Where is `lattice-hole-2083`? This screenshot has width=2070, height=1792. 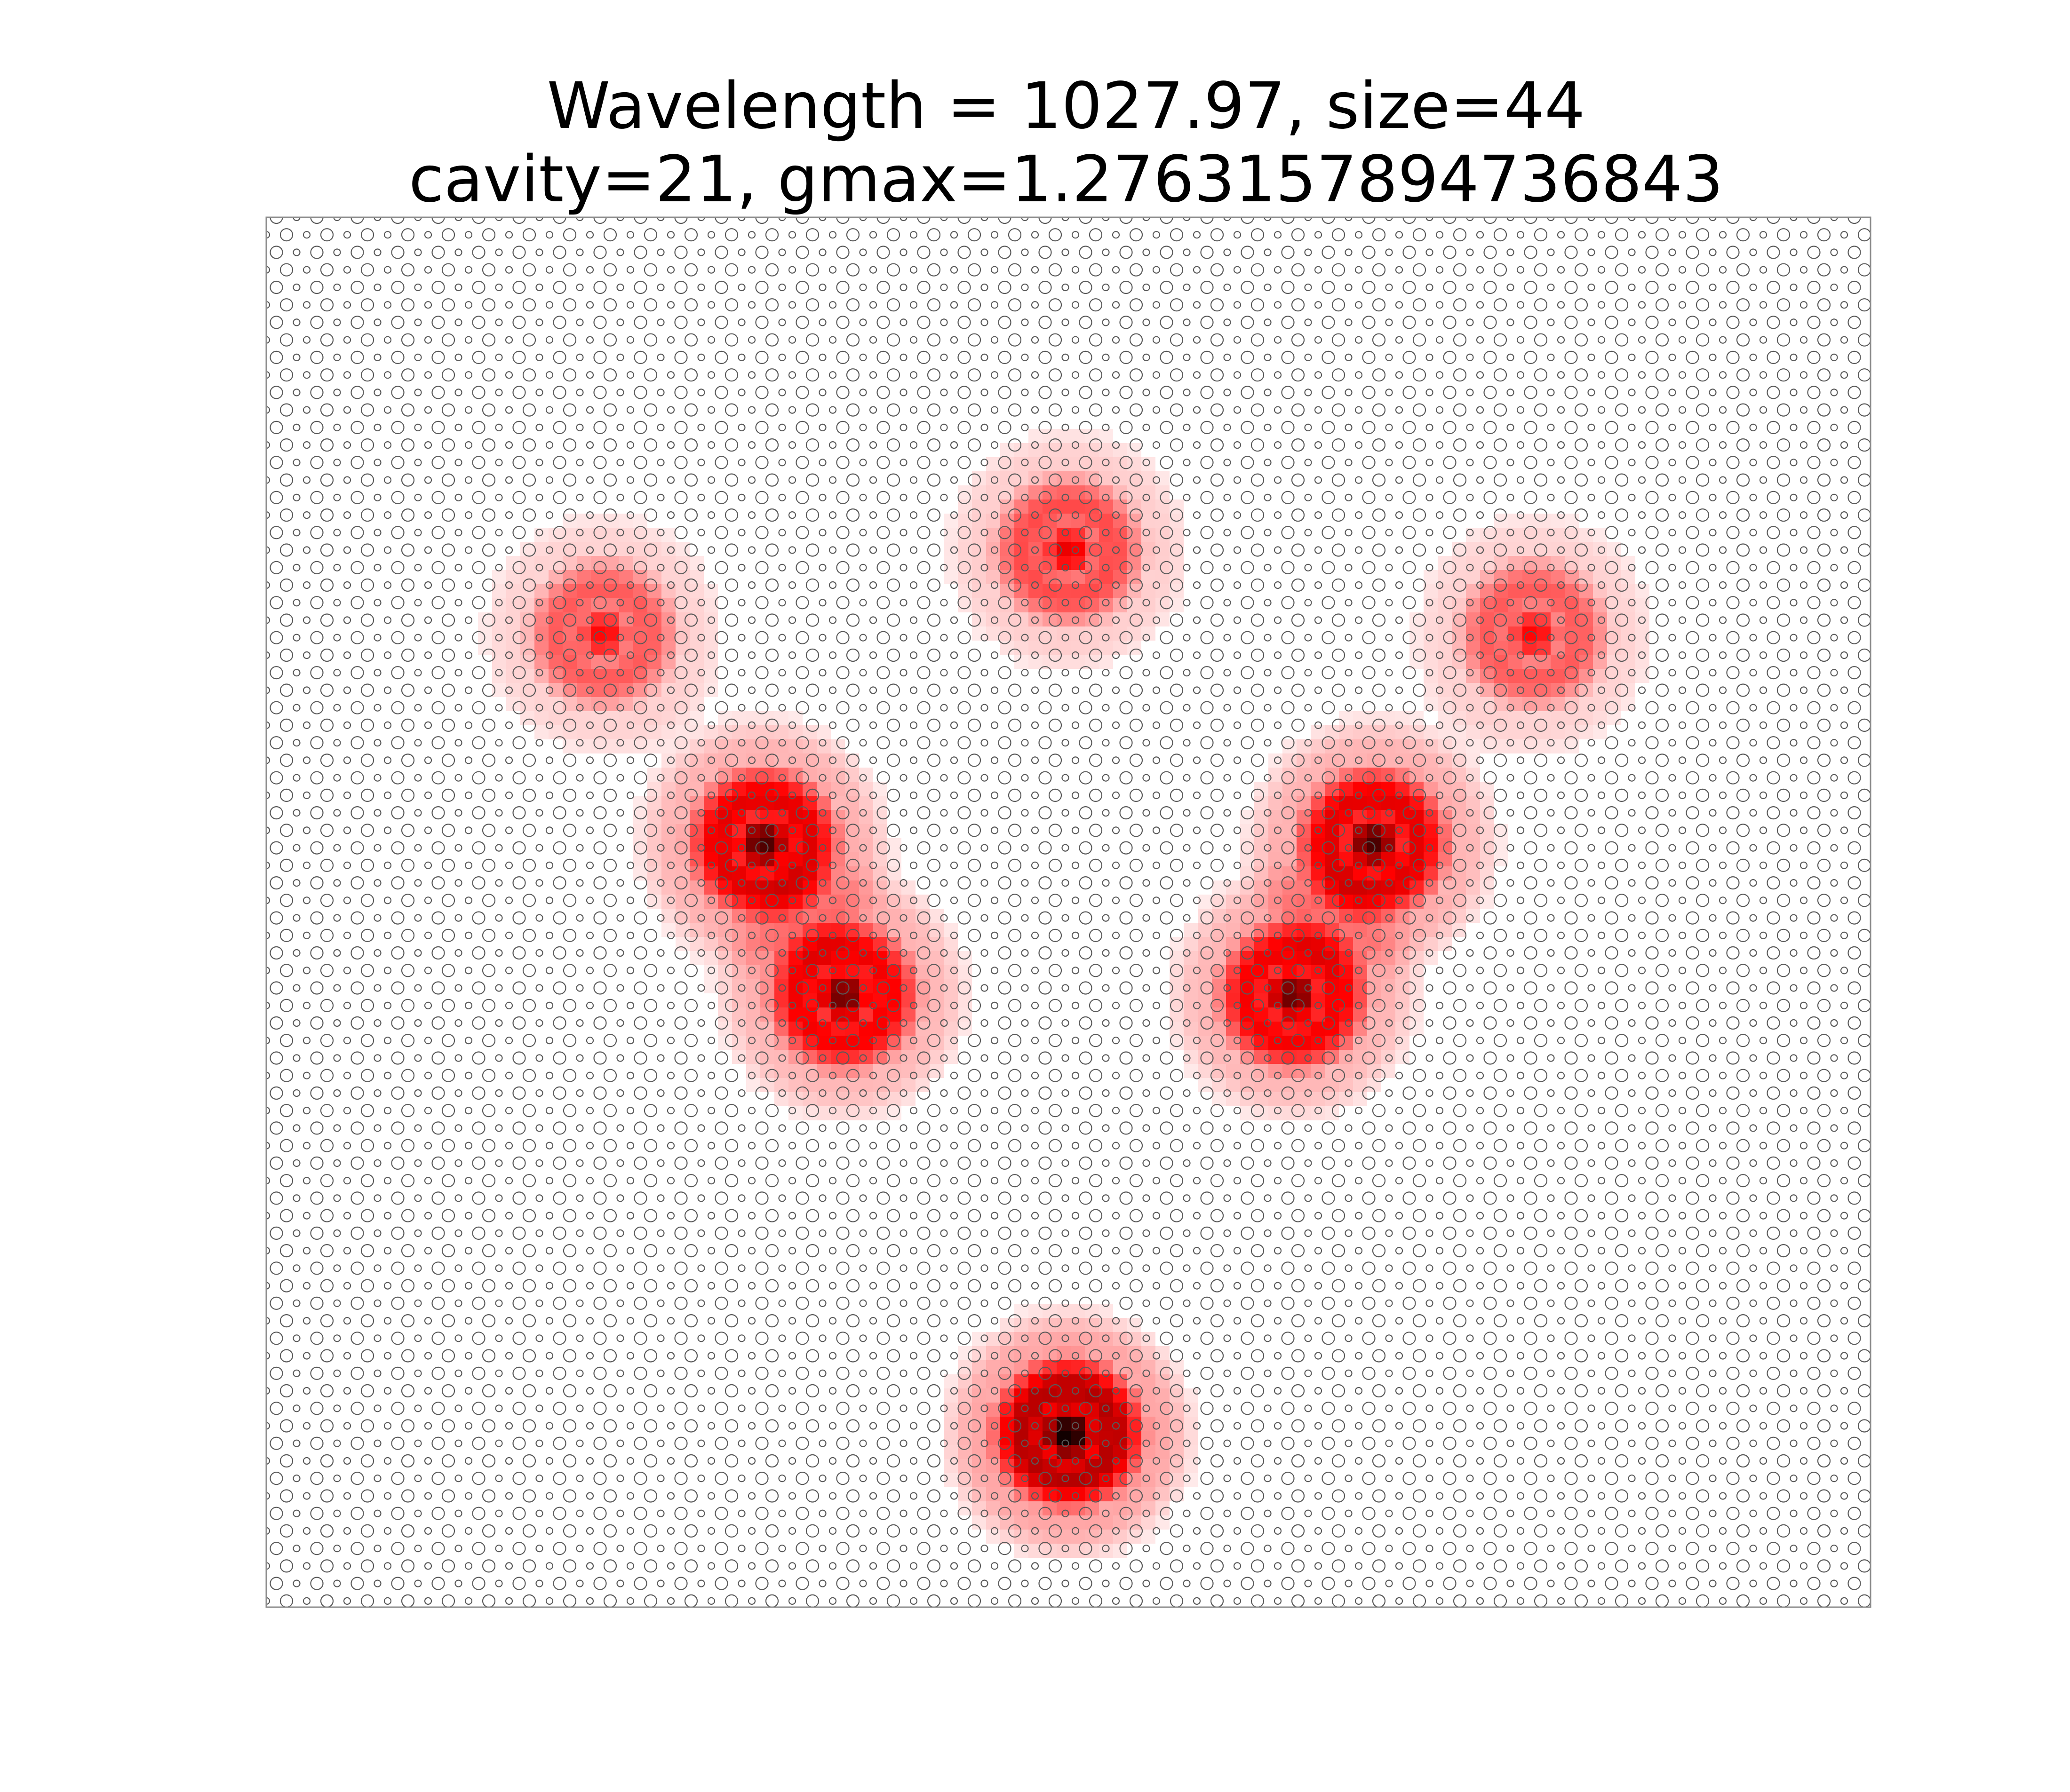 lattice-hole-2083 is located at coordinates (1166, 638).